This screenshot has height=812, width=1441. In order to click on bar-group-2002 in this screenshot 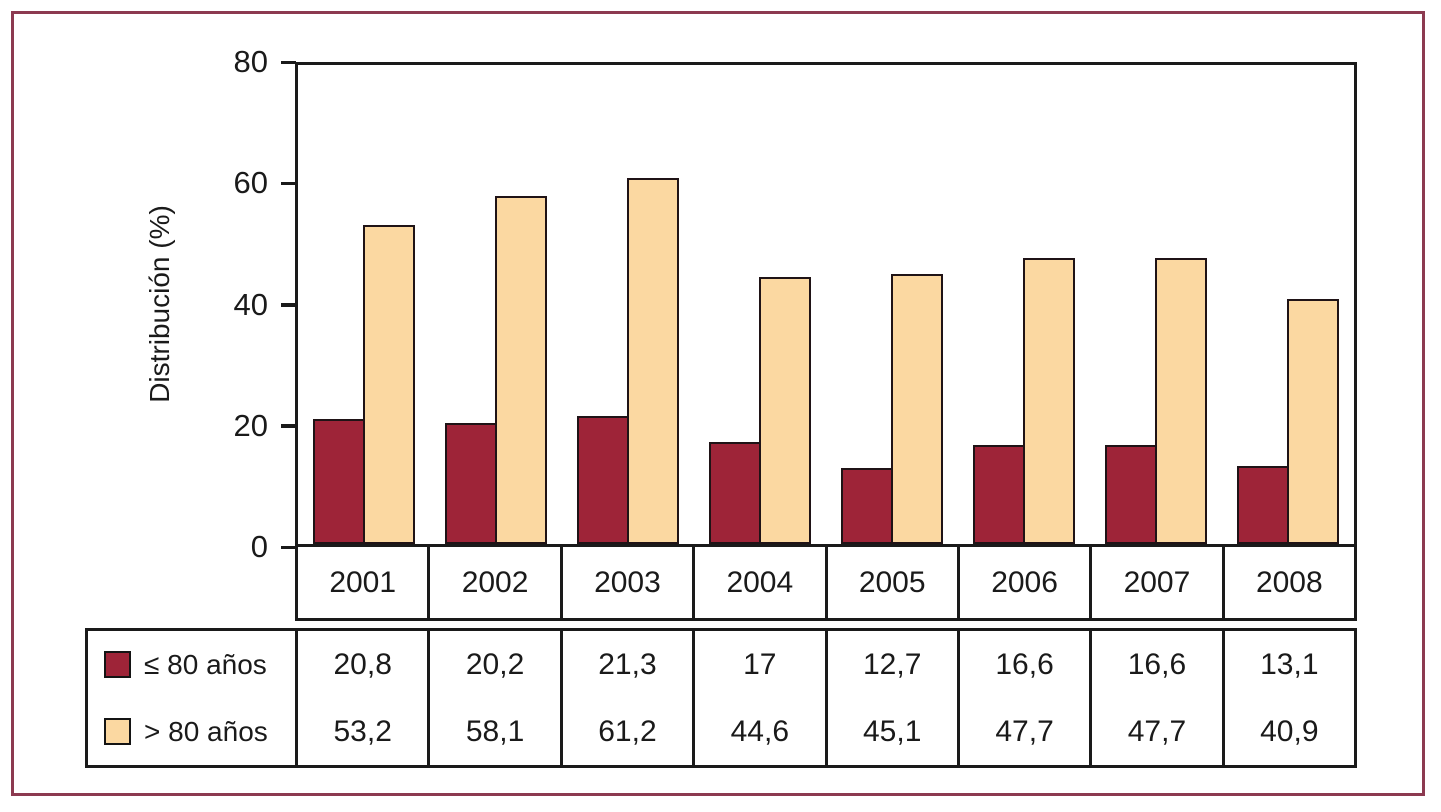, I will do `click(496, 304)`.